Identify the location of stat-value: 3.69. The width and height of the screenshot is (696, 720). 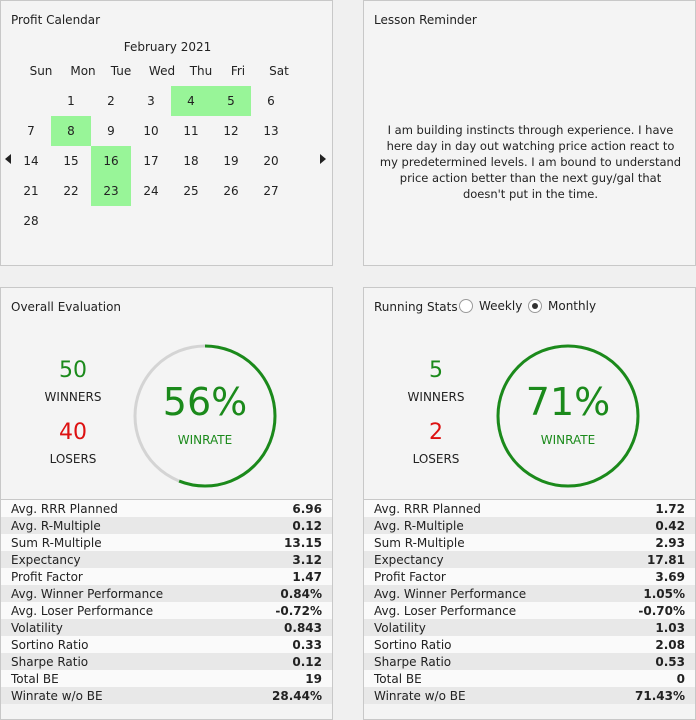
(670, 576).